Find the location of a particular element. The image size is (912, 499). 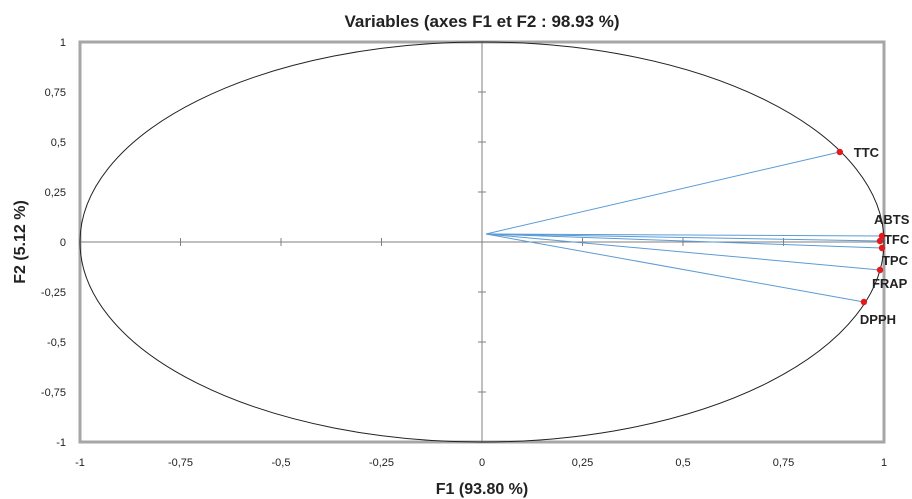

y-tick-label: -0,75 is located at coordinates (53, 393).